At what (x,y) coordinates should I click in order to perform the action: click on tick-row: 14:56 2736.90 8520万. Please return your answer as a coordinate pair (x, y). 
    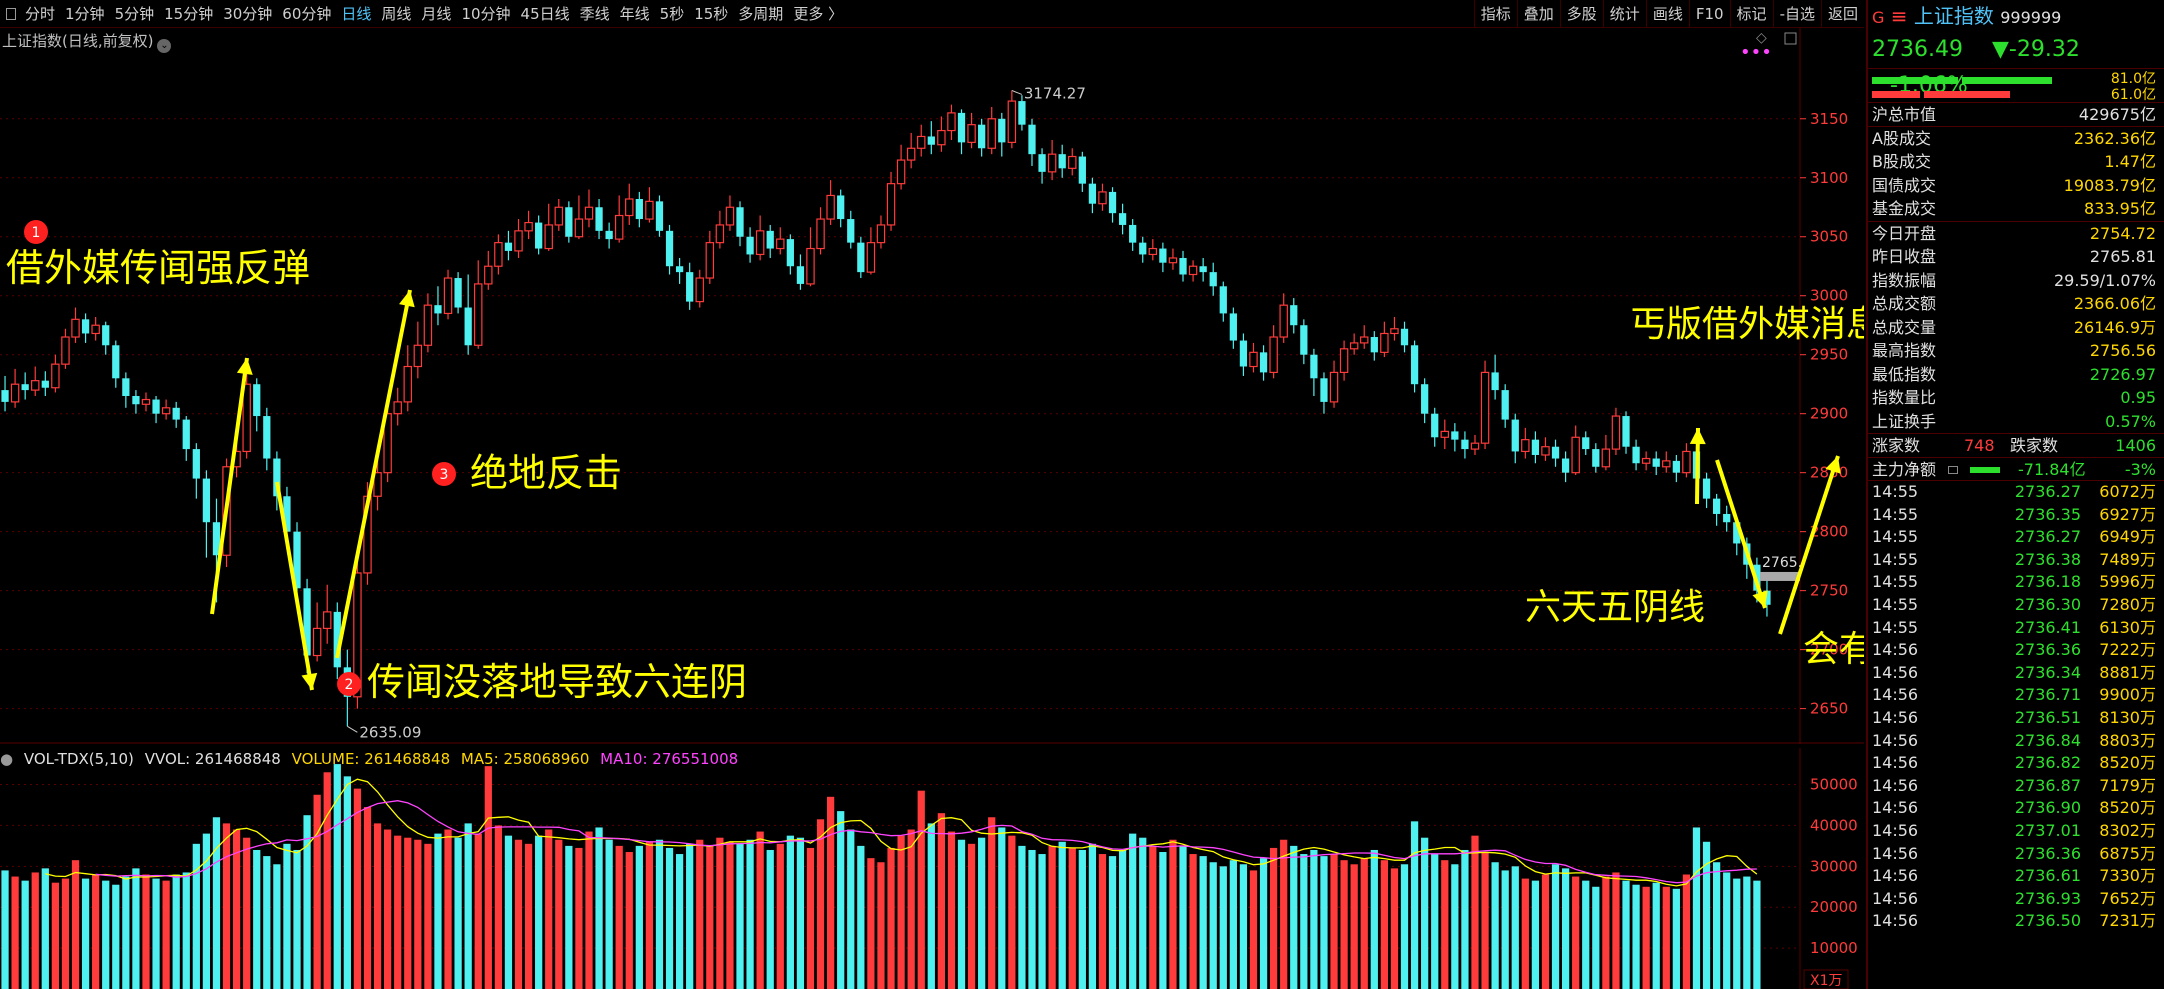
    Looking at the image, I should click on (2016, 808).